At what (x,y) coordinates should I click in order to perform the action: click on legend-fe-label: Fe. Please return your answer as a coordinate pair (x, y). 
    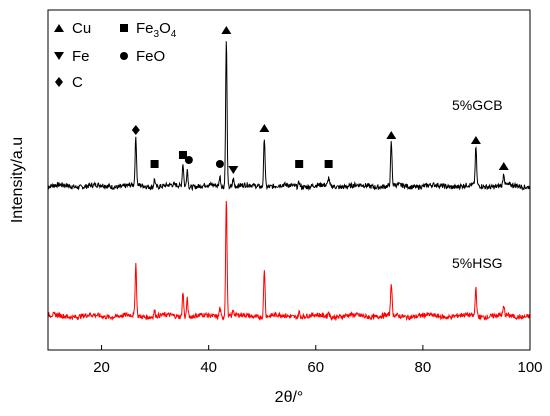
    Looking at the image, I should click on (81, 56).